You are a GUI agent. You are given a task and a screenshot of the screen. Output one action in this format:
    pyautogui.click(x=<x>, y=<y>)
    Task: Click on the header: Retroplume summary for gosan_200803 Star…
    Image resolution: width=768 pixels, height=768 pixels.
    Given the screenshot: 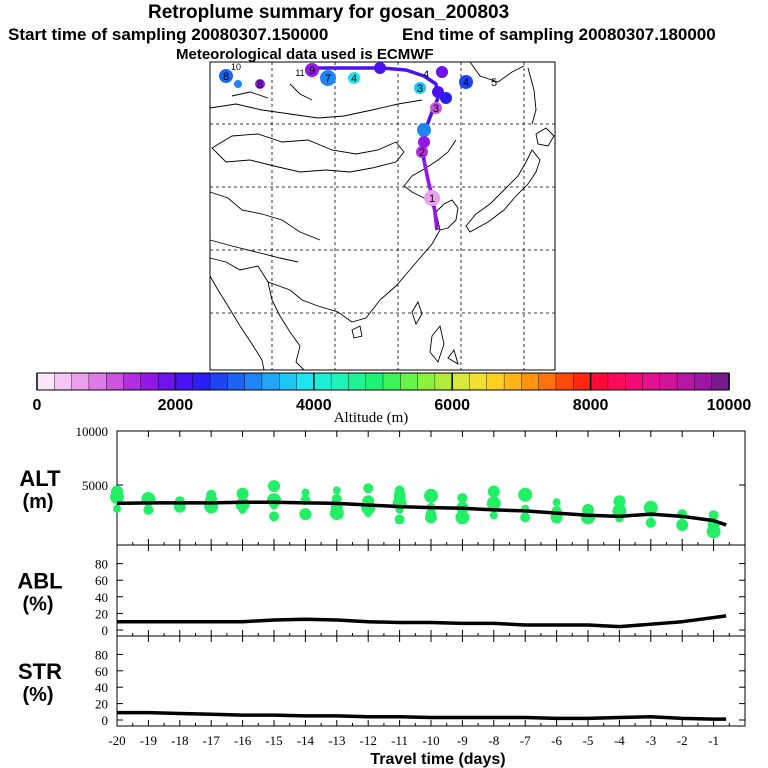 What is the action you would take?
    pyautogui.click(x=384, y=33)
    